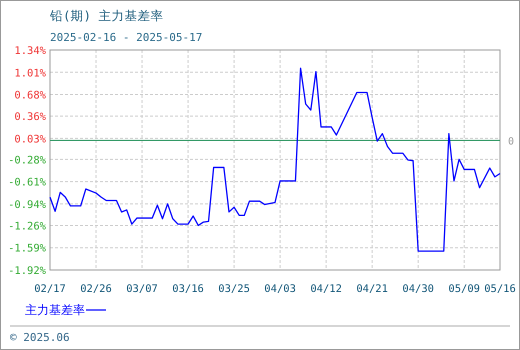  I want to click on y-tick-label: 0.03%, so click(30, 139).